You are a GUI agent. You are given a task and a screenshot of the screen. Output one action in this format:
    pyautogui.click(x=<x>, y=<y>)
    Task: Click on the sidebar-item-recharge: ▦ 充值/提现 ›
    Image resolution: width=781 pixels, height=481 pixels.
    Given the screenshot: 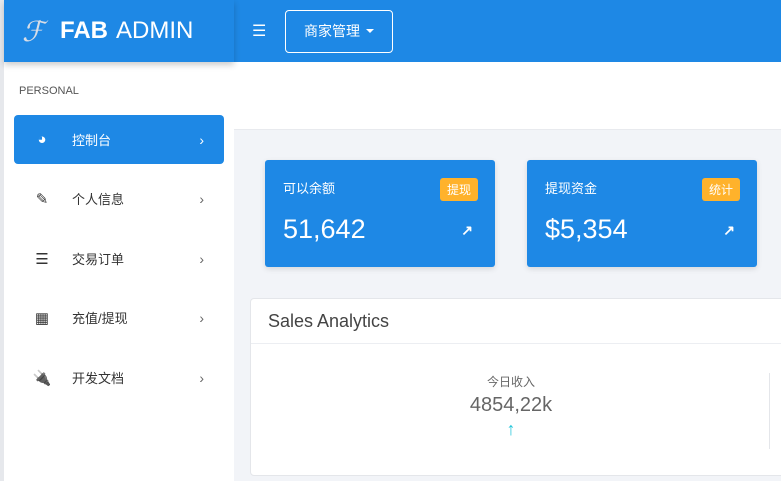 What is the action you would take?
    pyautogui.click(x=119, y=317)
    